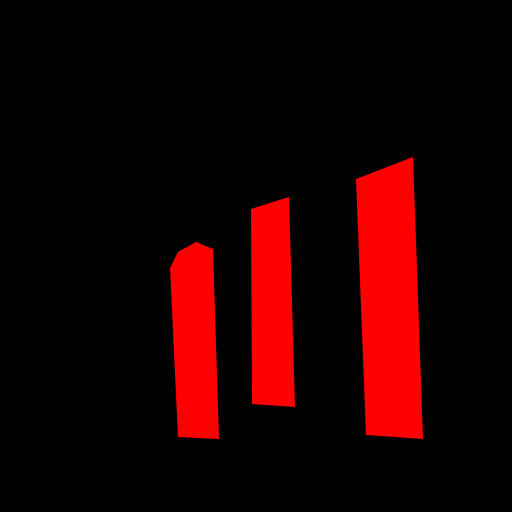 The width and height of the screenshot is (512, 512). What do you see at coordinates (389, 298) in the screenshot?
I see `tall-bar` at bounding box center [389, 298].